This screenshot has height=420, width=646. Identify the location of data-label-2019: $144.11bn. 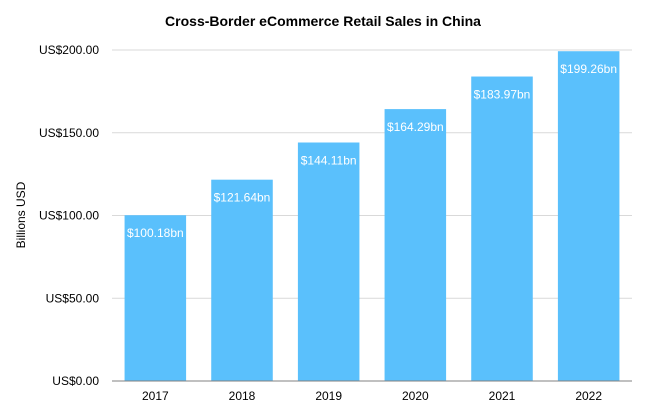
(329, 160).